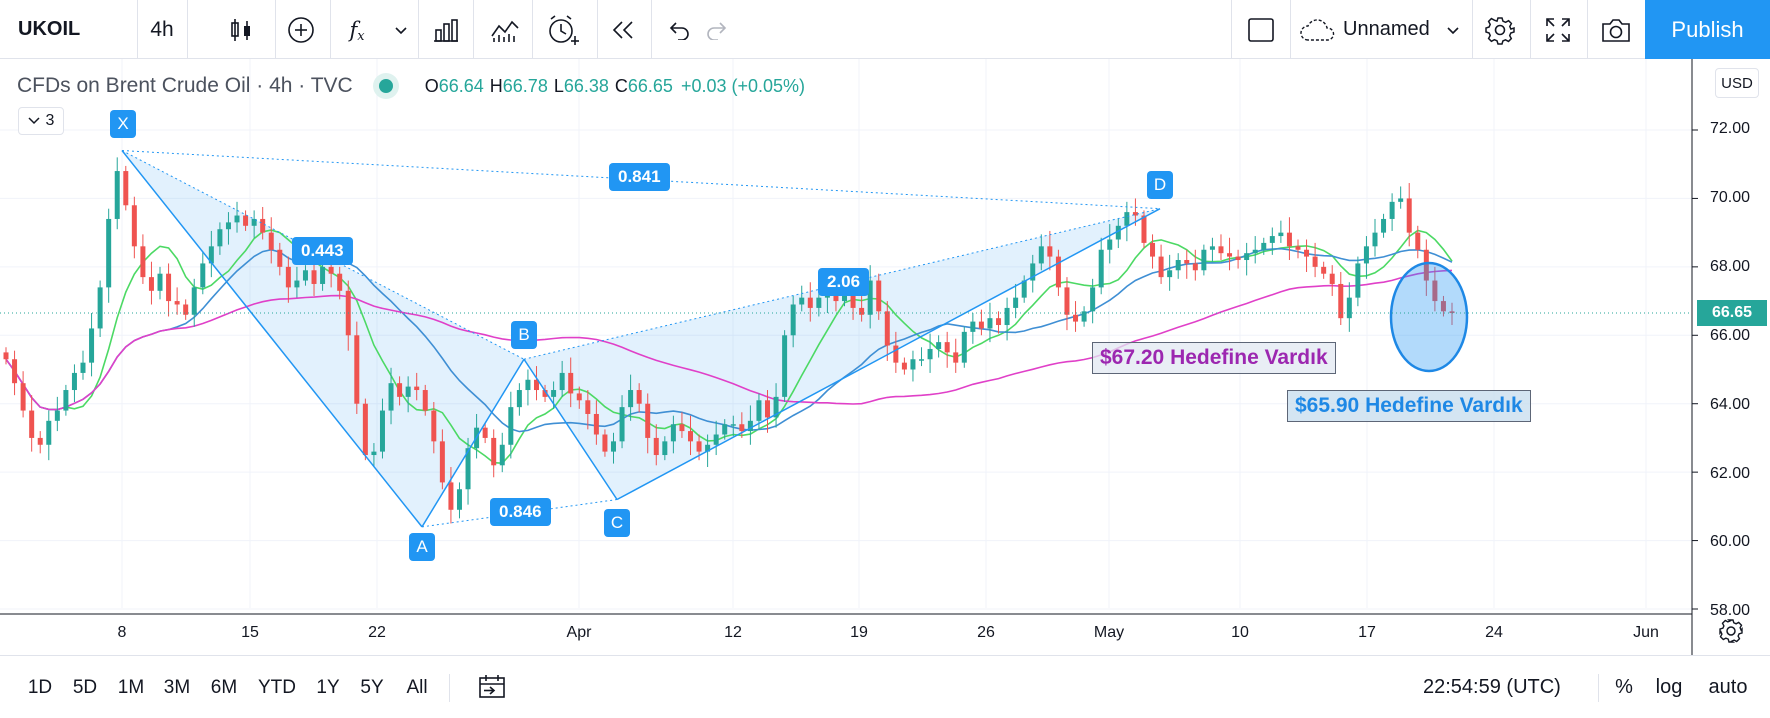  I want to click on indicators-dropdown-chevron-icon, so click(401, 29).